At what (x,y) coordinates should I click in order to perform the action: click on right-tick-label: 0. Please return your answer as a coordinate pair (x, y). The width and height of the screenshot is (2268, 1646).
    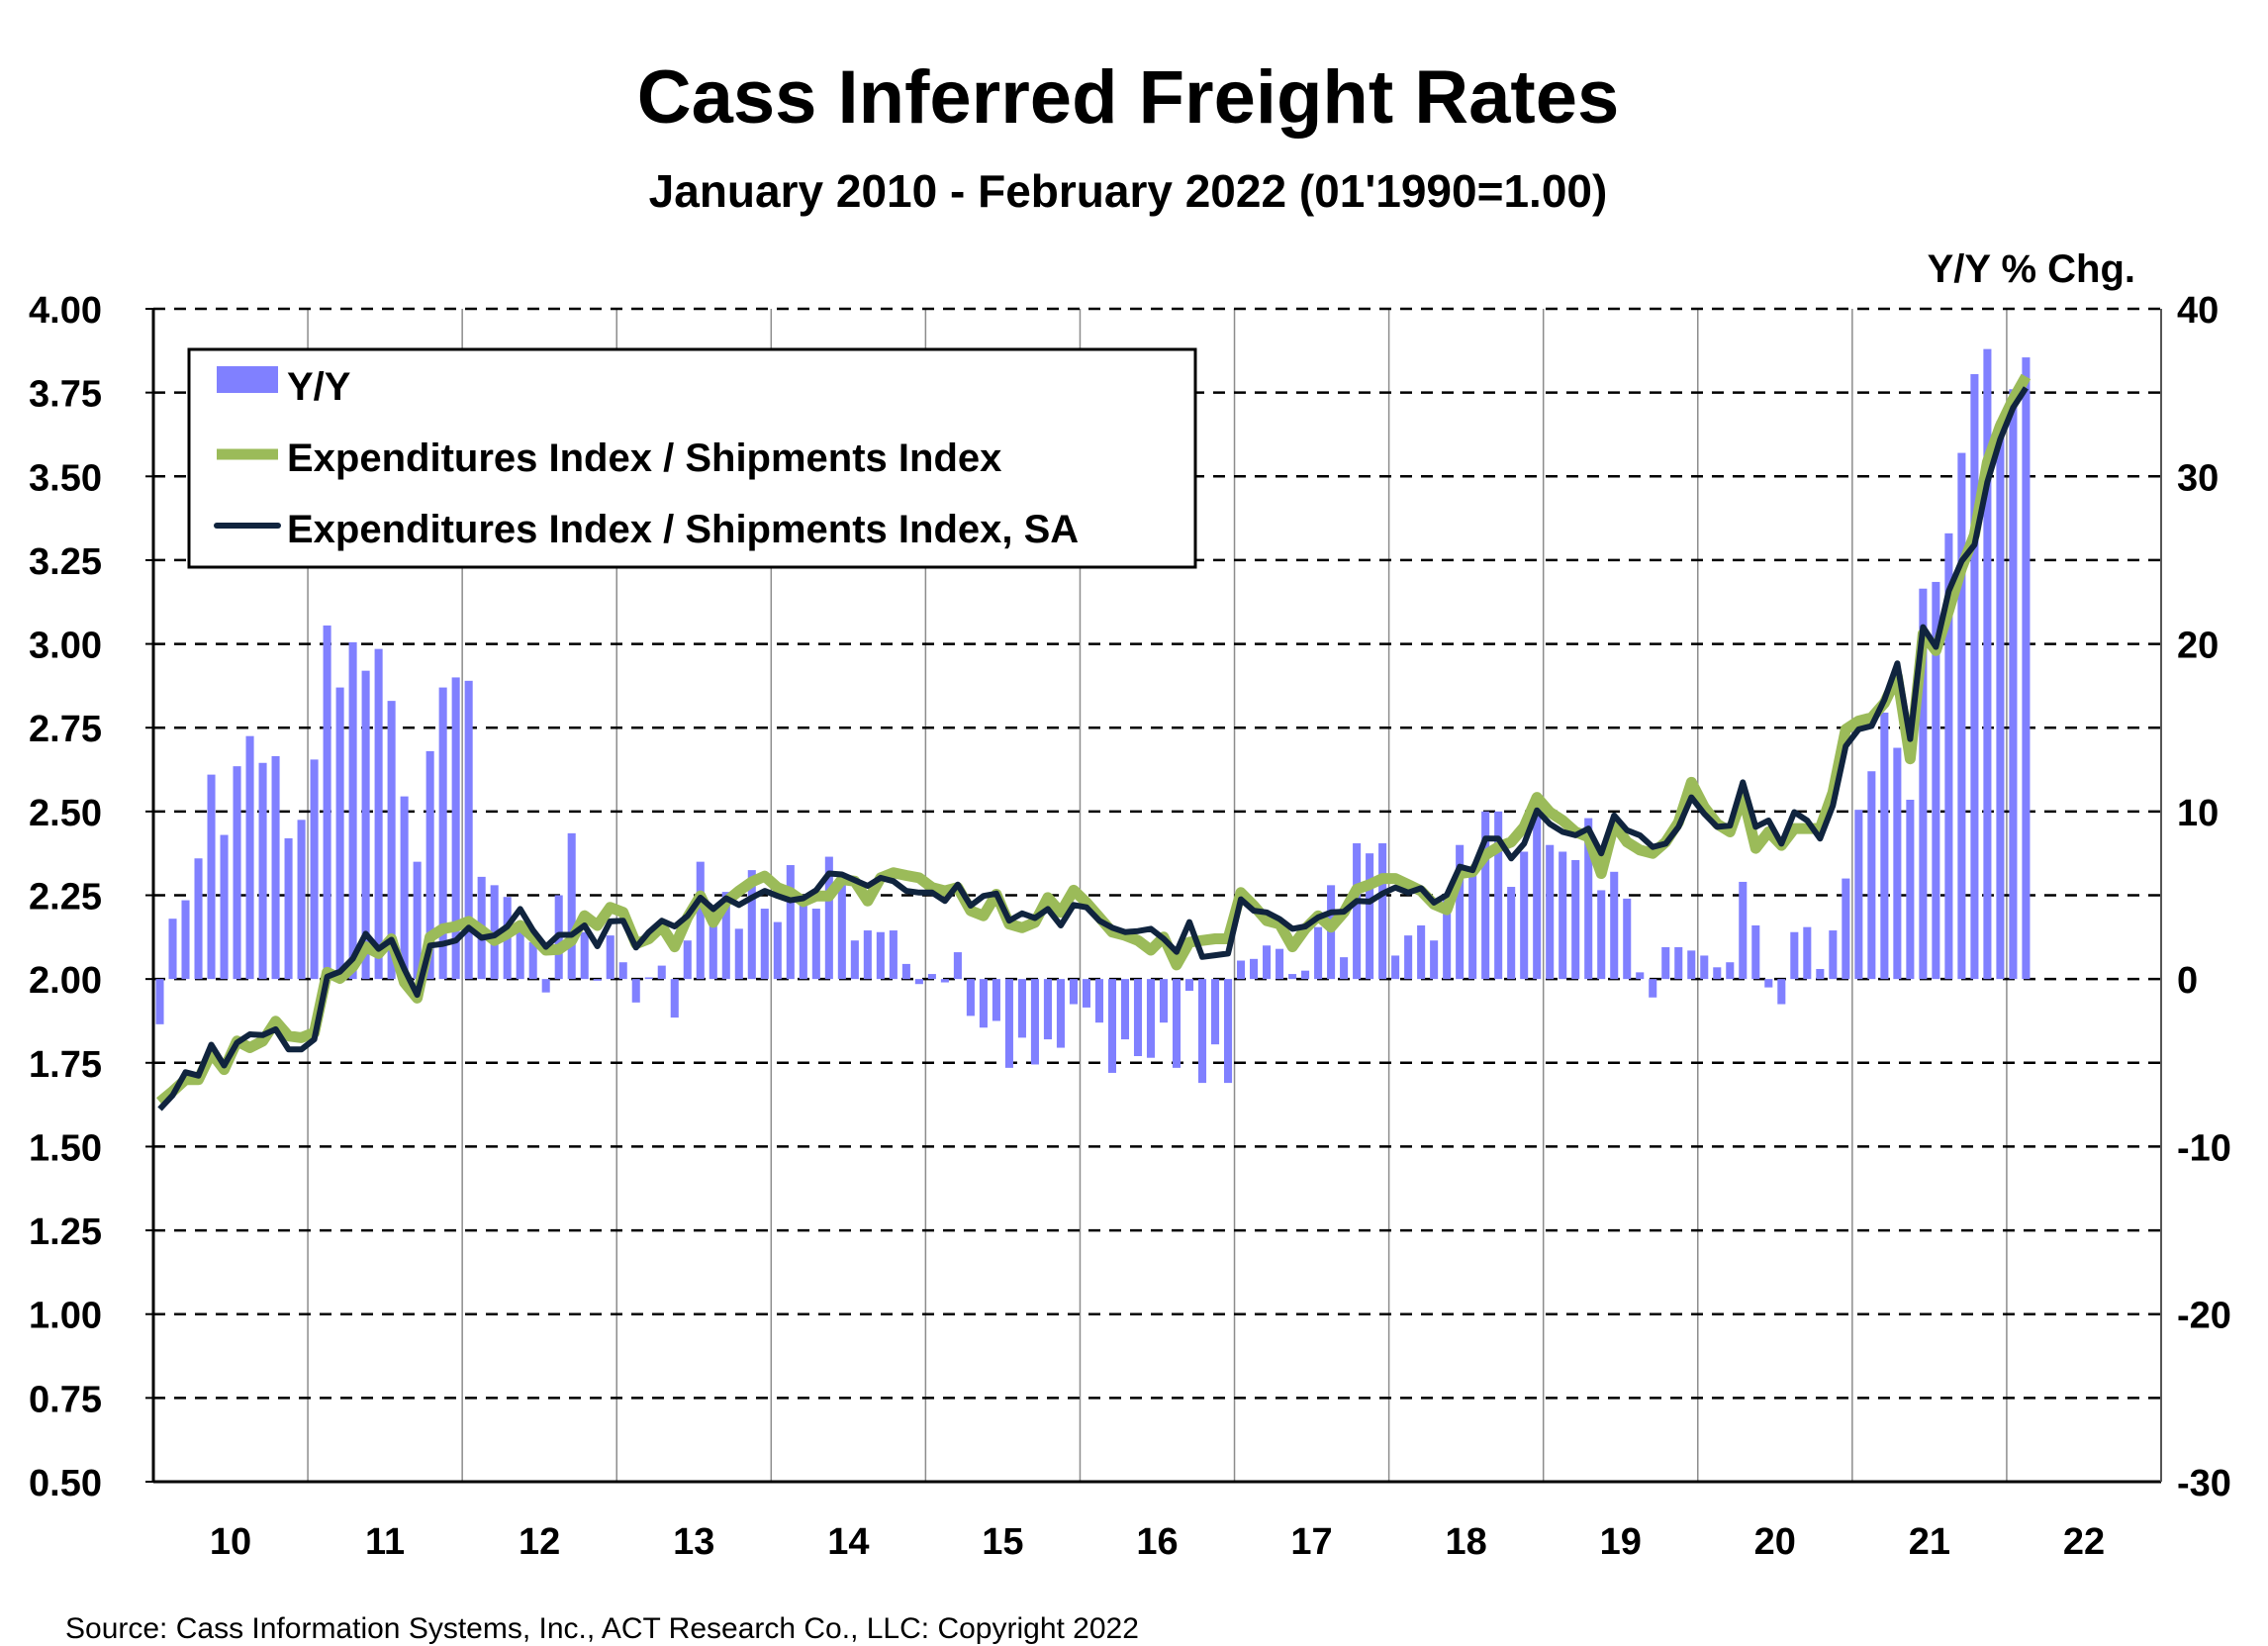
    Looking at the image, I should click on (2187, 981).